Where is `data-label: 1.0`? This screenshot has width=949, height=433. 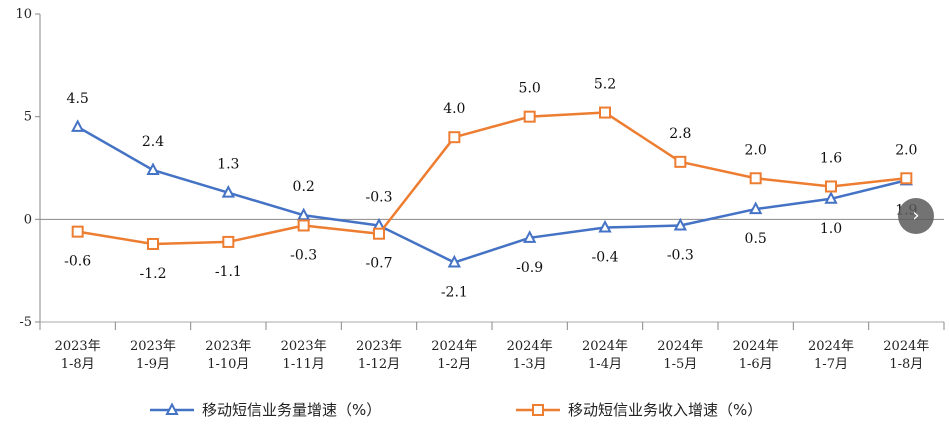
data-label: 1.0 is located at coordinates (831, 229).